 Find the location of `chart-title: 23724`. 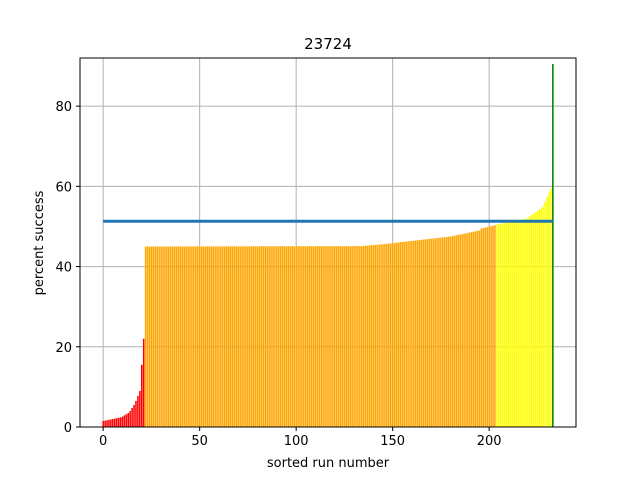

chart-title: 23724 is located at coordinates (328, 44).